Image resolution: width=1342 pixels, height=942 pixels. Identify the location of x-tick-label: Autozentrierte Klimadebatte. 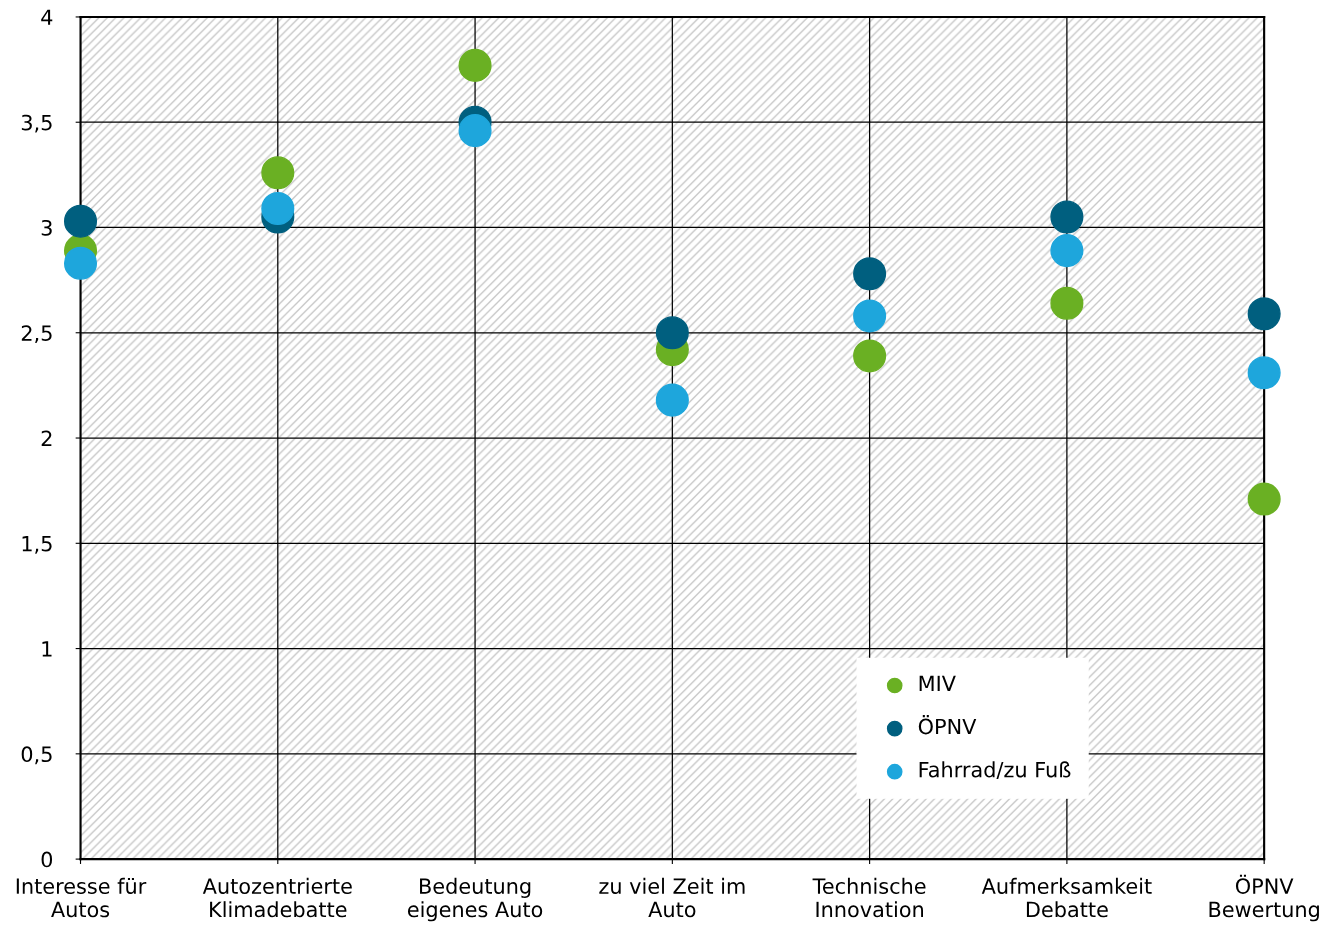
(277, 897).